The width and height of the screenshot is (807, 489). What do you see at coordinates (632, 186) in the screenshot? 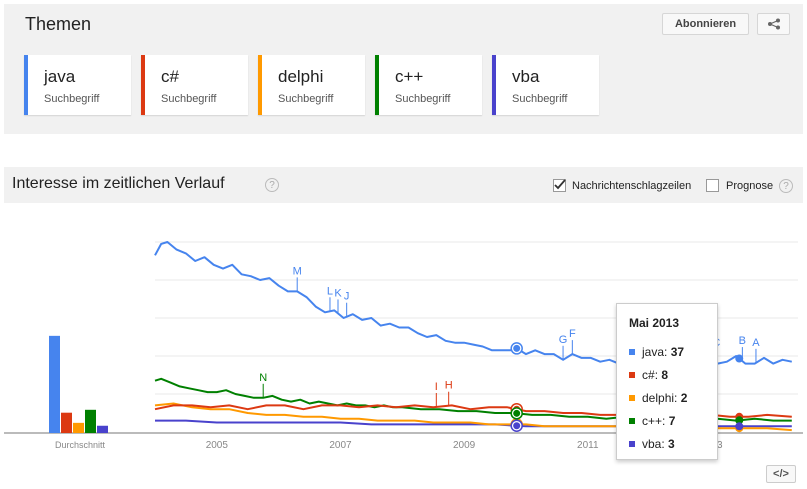
I see `news-headlines-label: Nachrichtenschlagzeilen` at bounding box center [632, 186].